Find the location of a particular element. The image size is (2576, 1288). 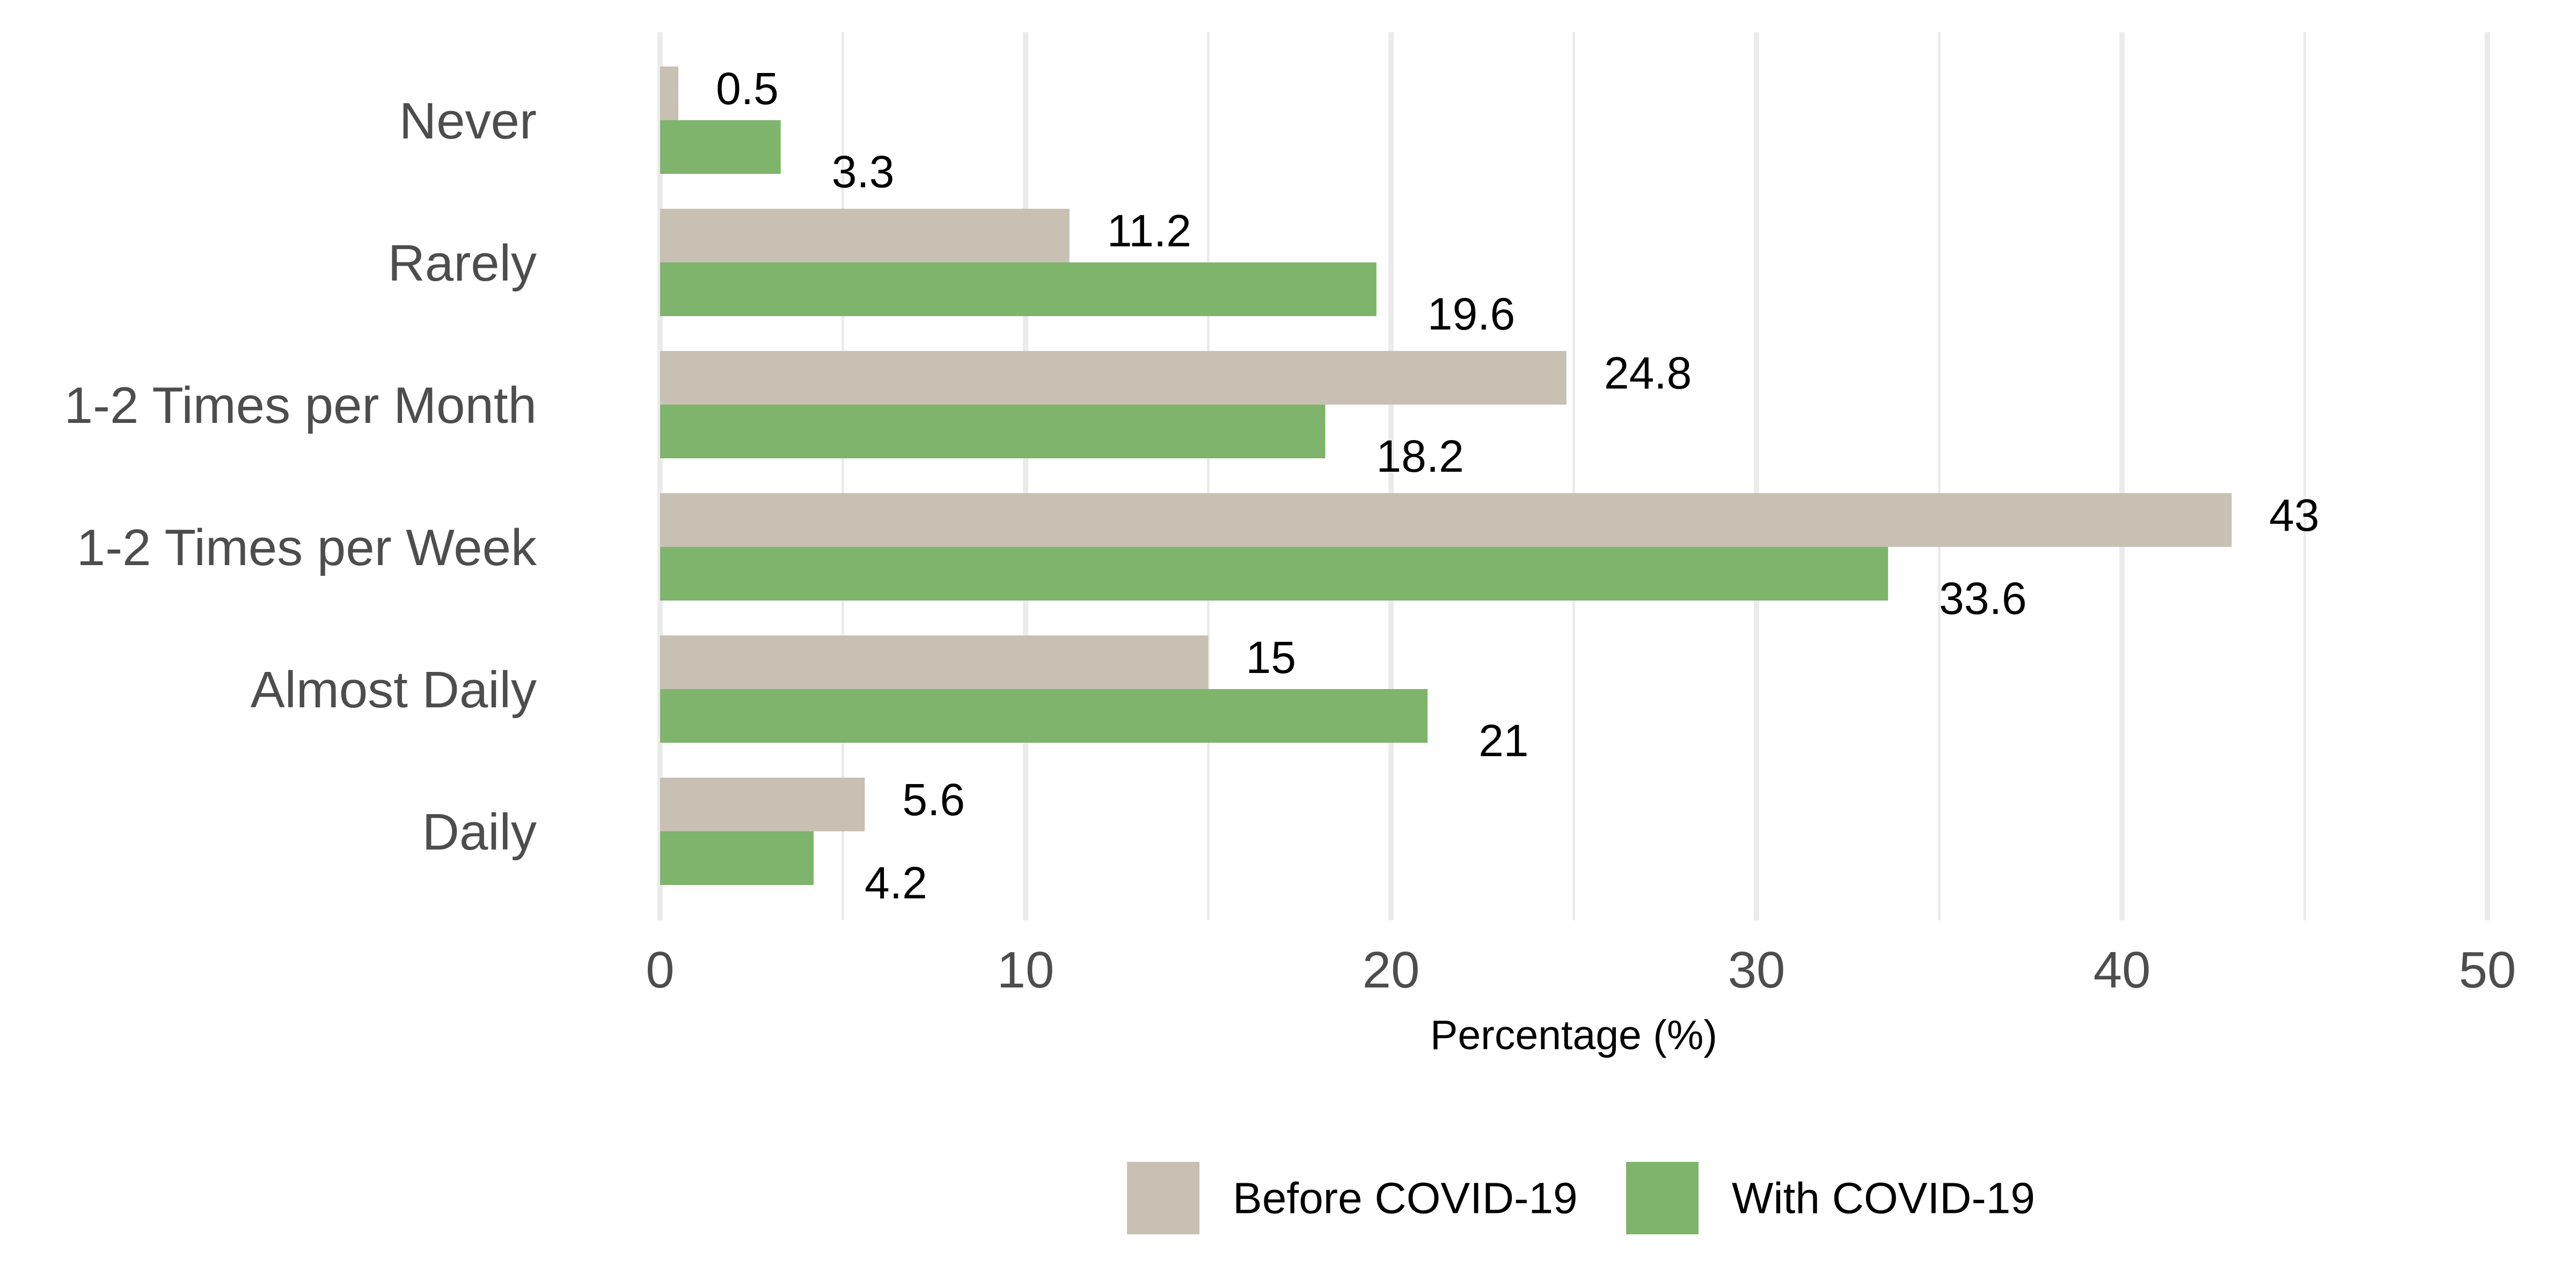

x-tick-label: 30 is located at coordinates (1756, 970).